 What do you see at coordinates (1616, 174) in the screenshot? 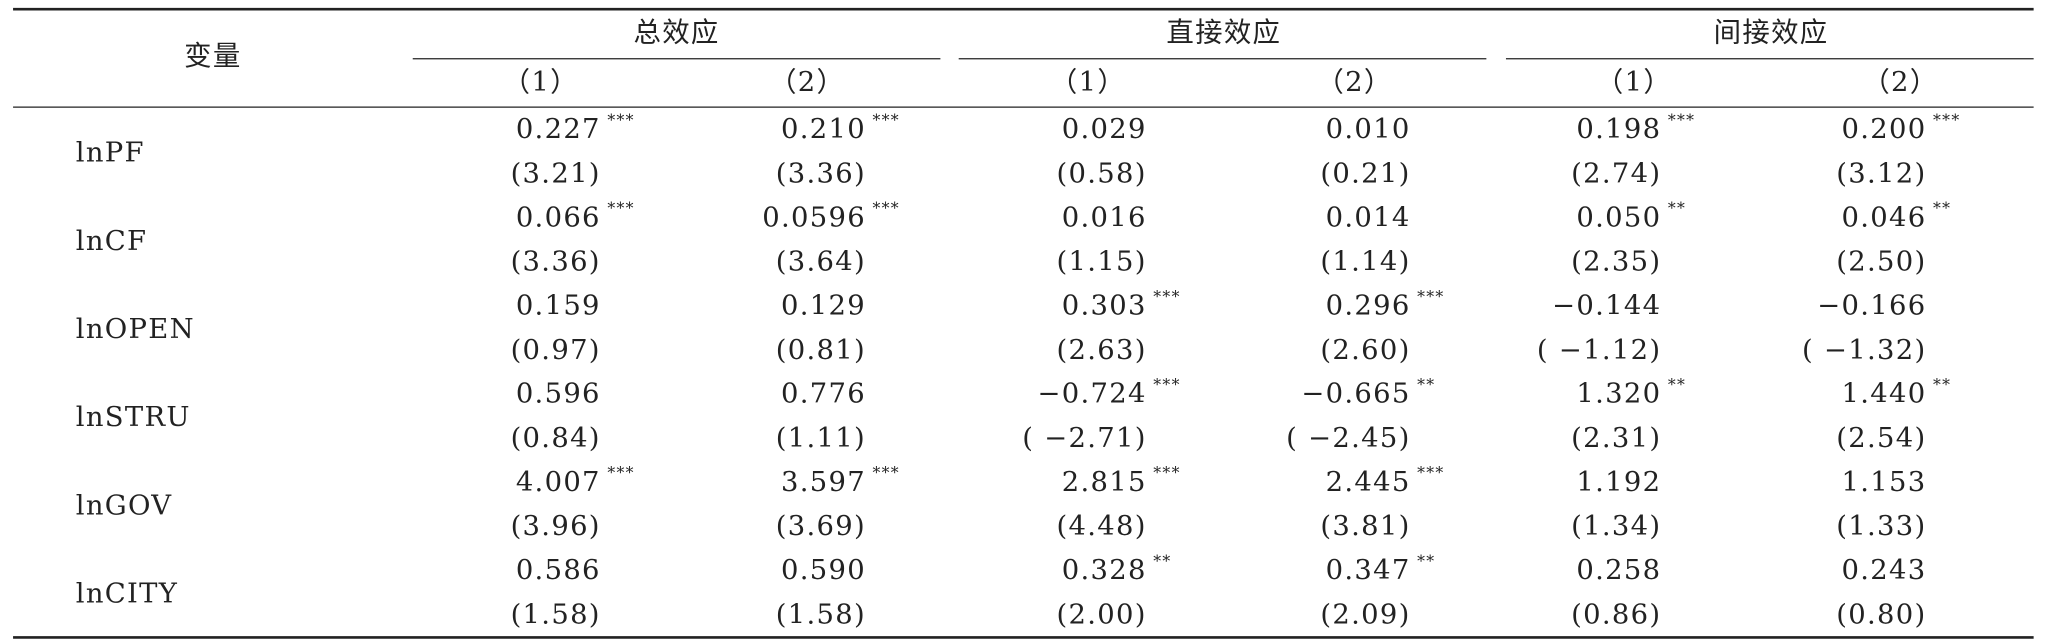
I see `t-statistic: (2.74)` at bounding box center [1616, 174].